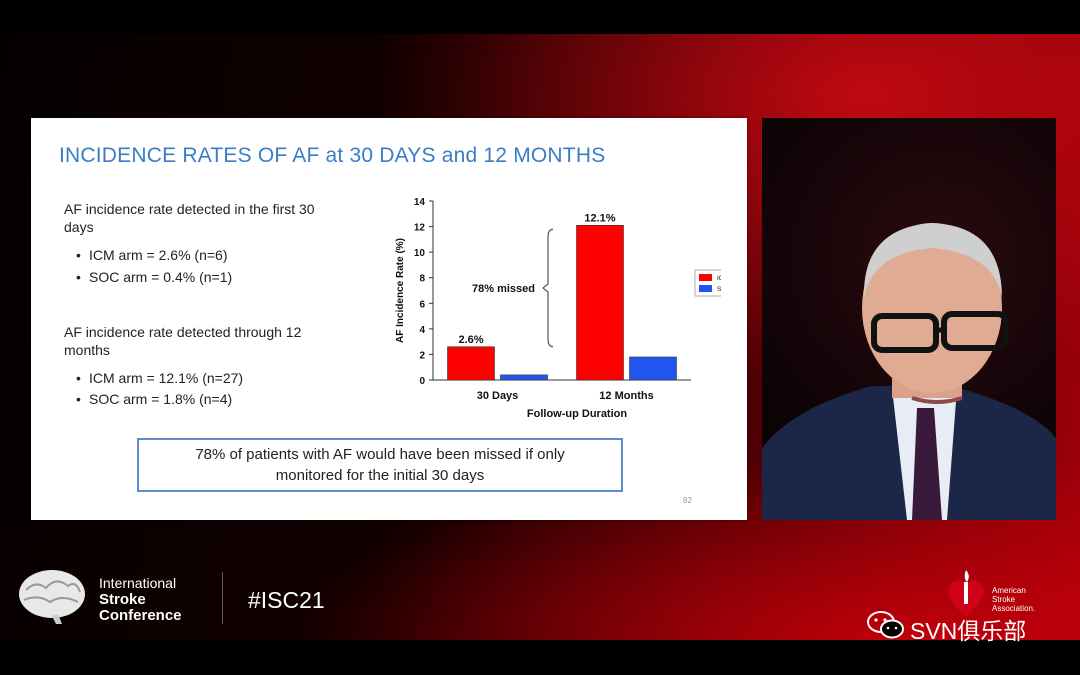  What do you see at coordinates (599, 218) in the screenshot?
I see `data-label: 12.1%` at bounding box center [599, 218].